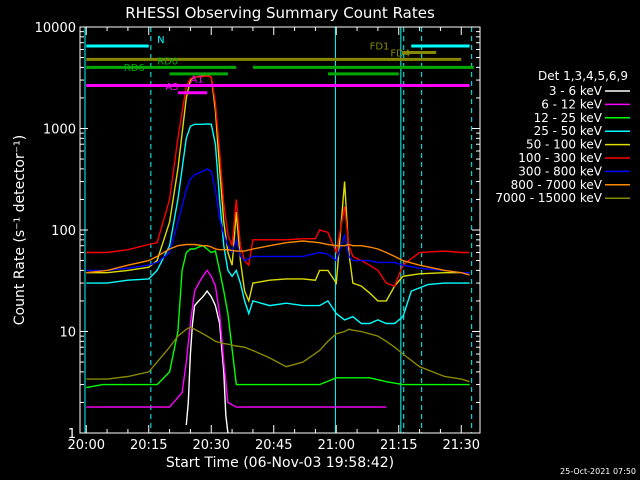  Describe the element at coordinates (148, 445) in the screenshot. I see `x-tick-label: 20:15` at that location.